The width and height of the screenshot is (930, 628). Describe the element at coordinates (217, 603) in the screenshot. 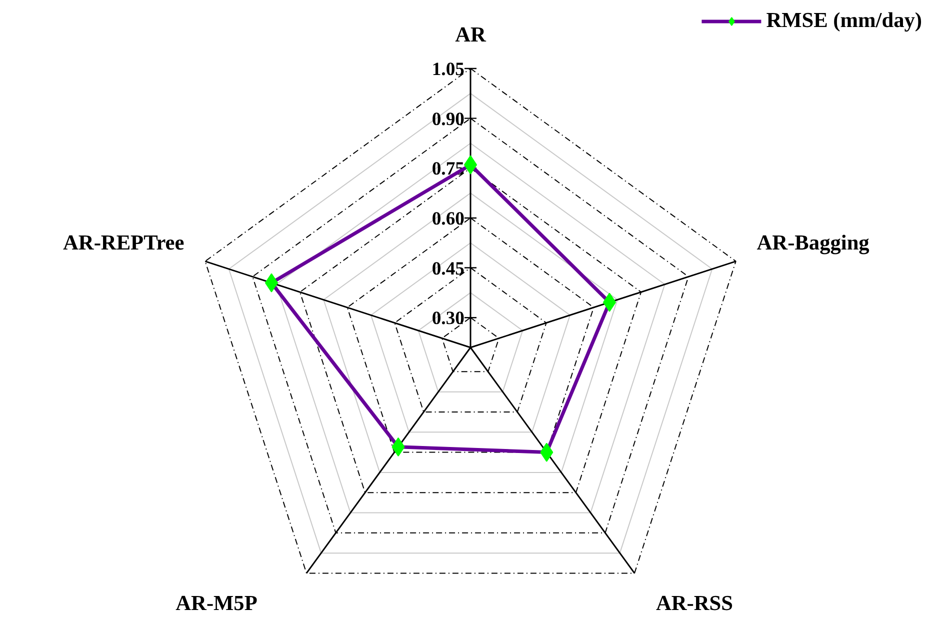

I see `spoke-label: AR-M5P` at that location.